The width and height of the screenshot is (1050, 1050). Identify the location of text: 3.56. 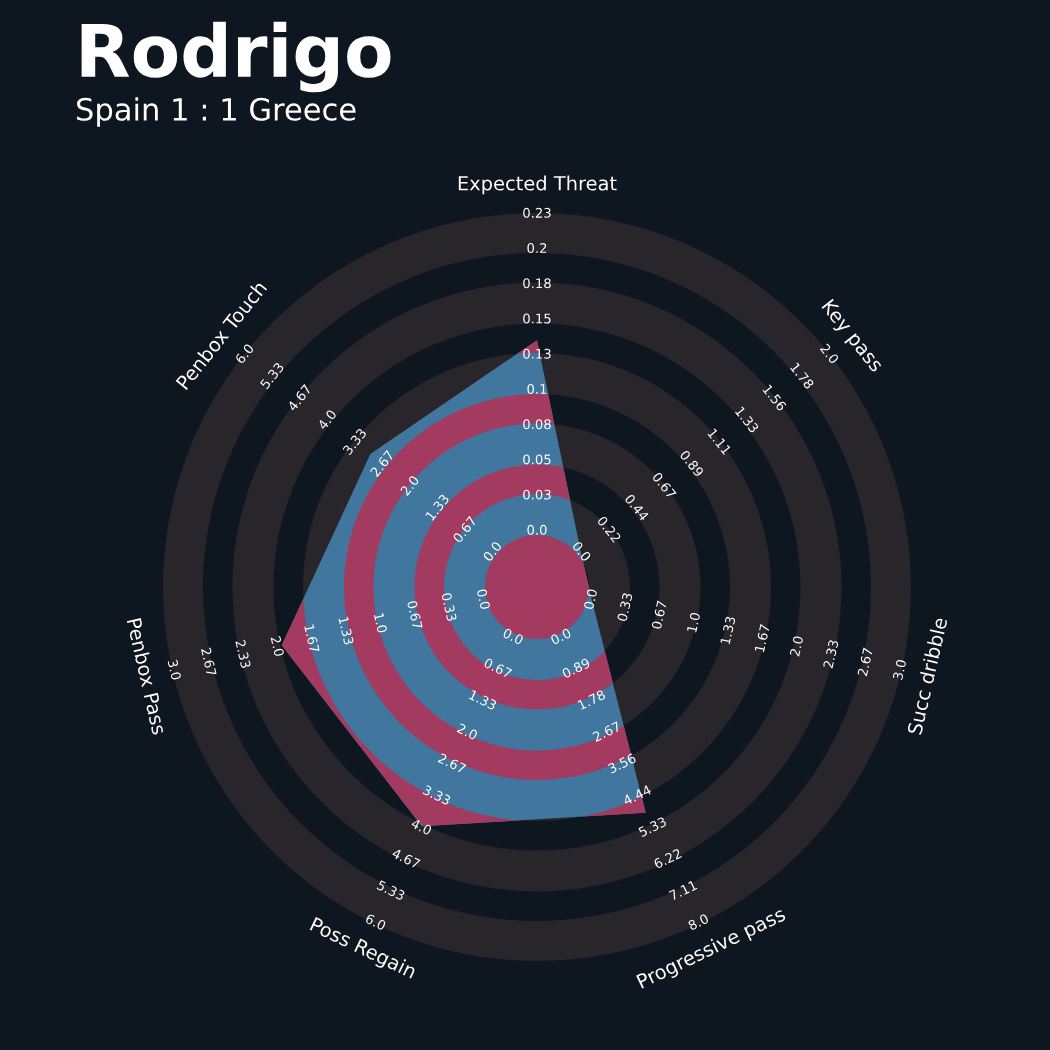
(622, 763).